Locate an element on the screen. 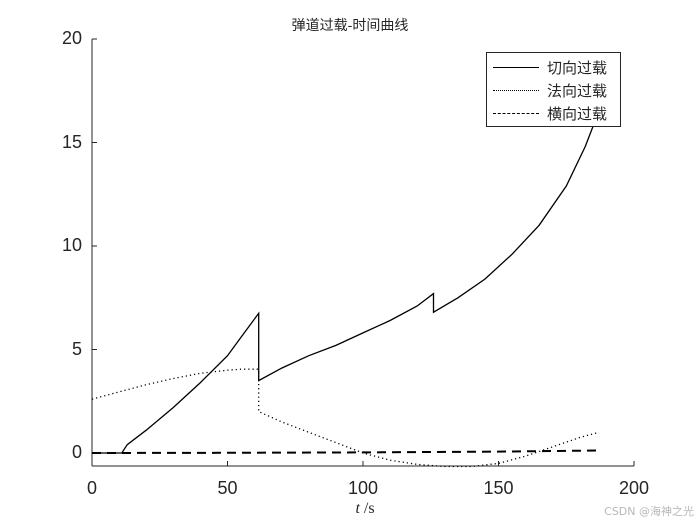 The width and height of the screenshot is (700, 525). dashed-line-icon is located at coordinates (516, 113).